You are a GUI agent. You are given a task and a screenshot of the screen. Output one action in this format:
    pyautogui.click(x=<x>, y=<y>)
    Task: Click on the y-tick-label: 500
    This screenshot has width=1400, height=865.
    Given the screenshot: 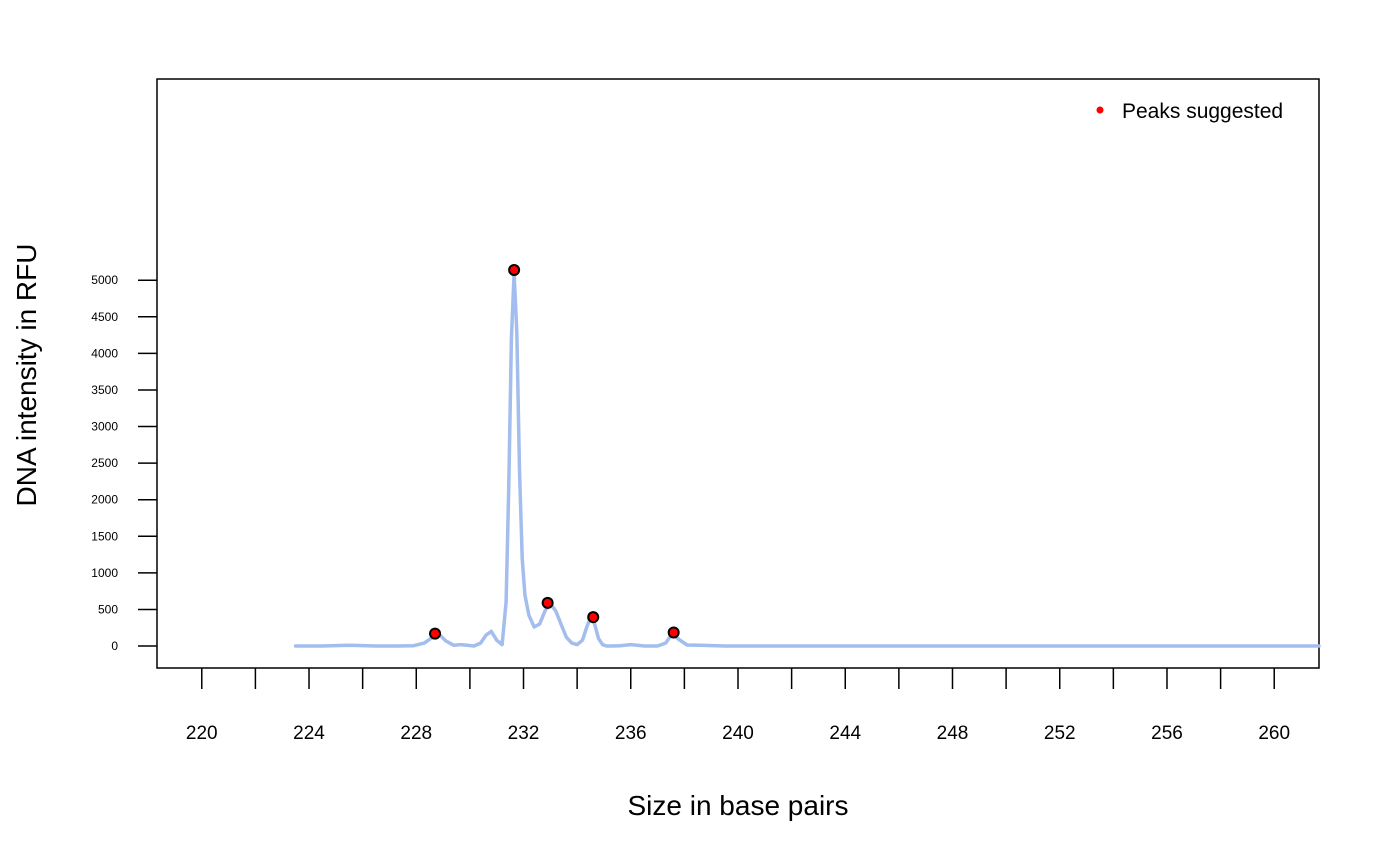 What is the action you would take?
    pyautogui.click(x=108, y=609)
    